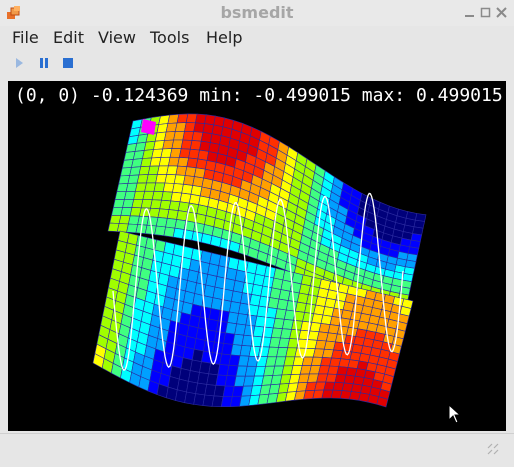 This screenshot has height=467, width=514. Describe the element at coordinates (257, 450) in the screenshot. I see `status-bar` at that location.